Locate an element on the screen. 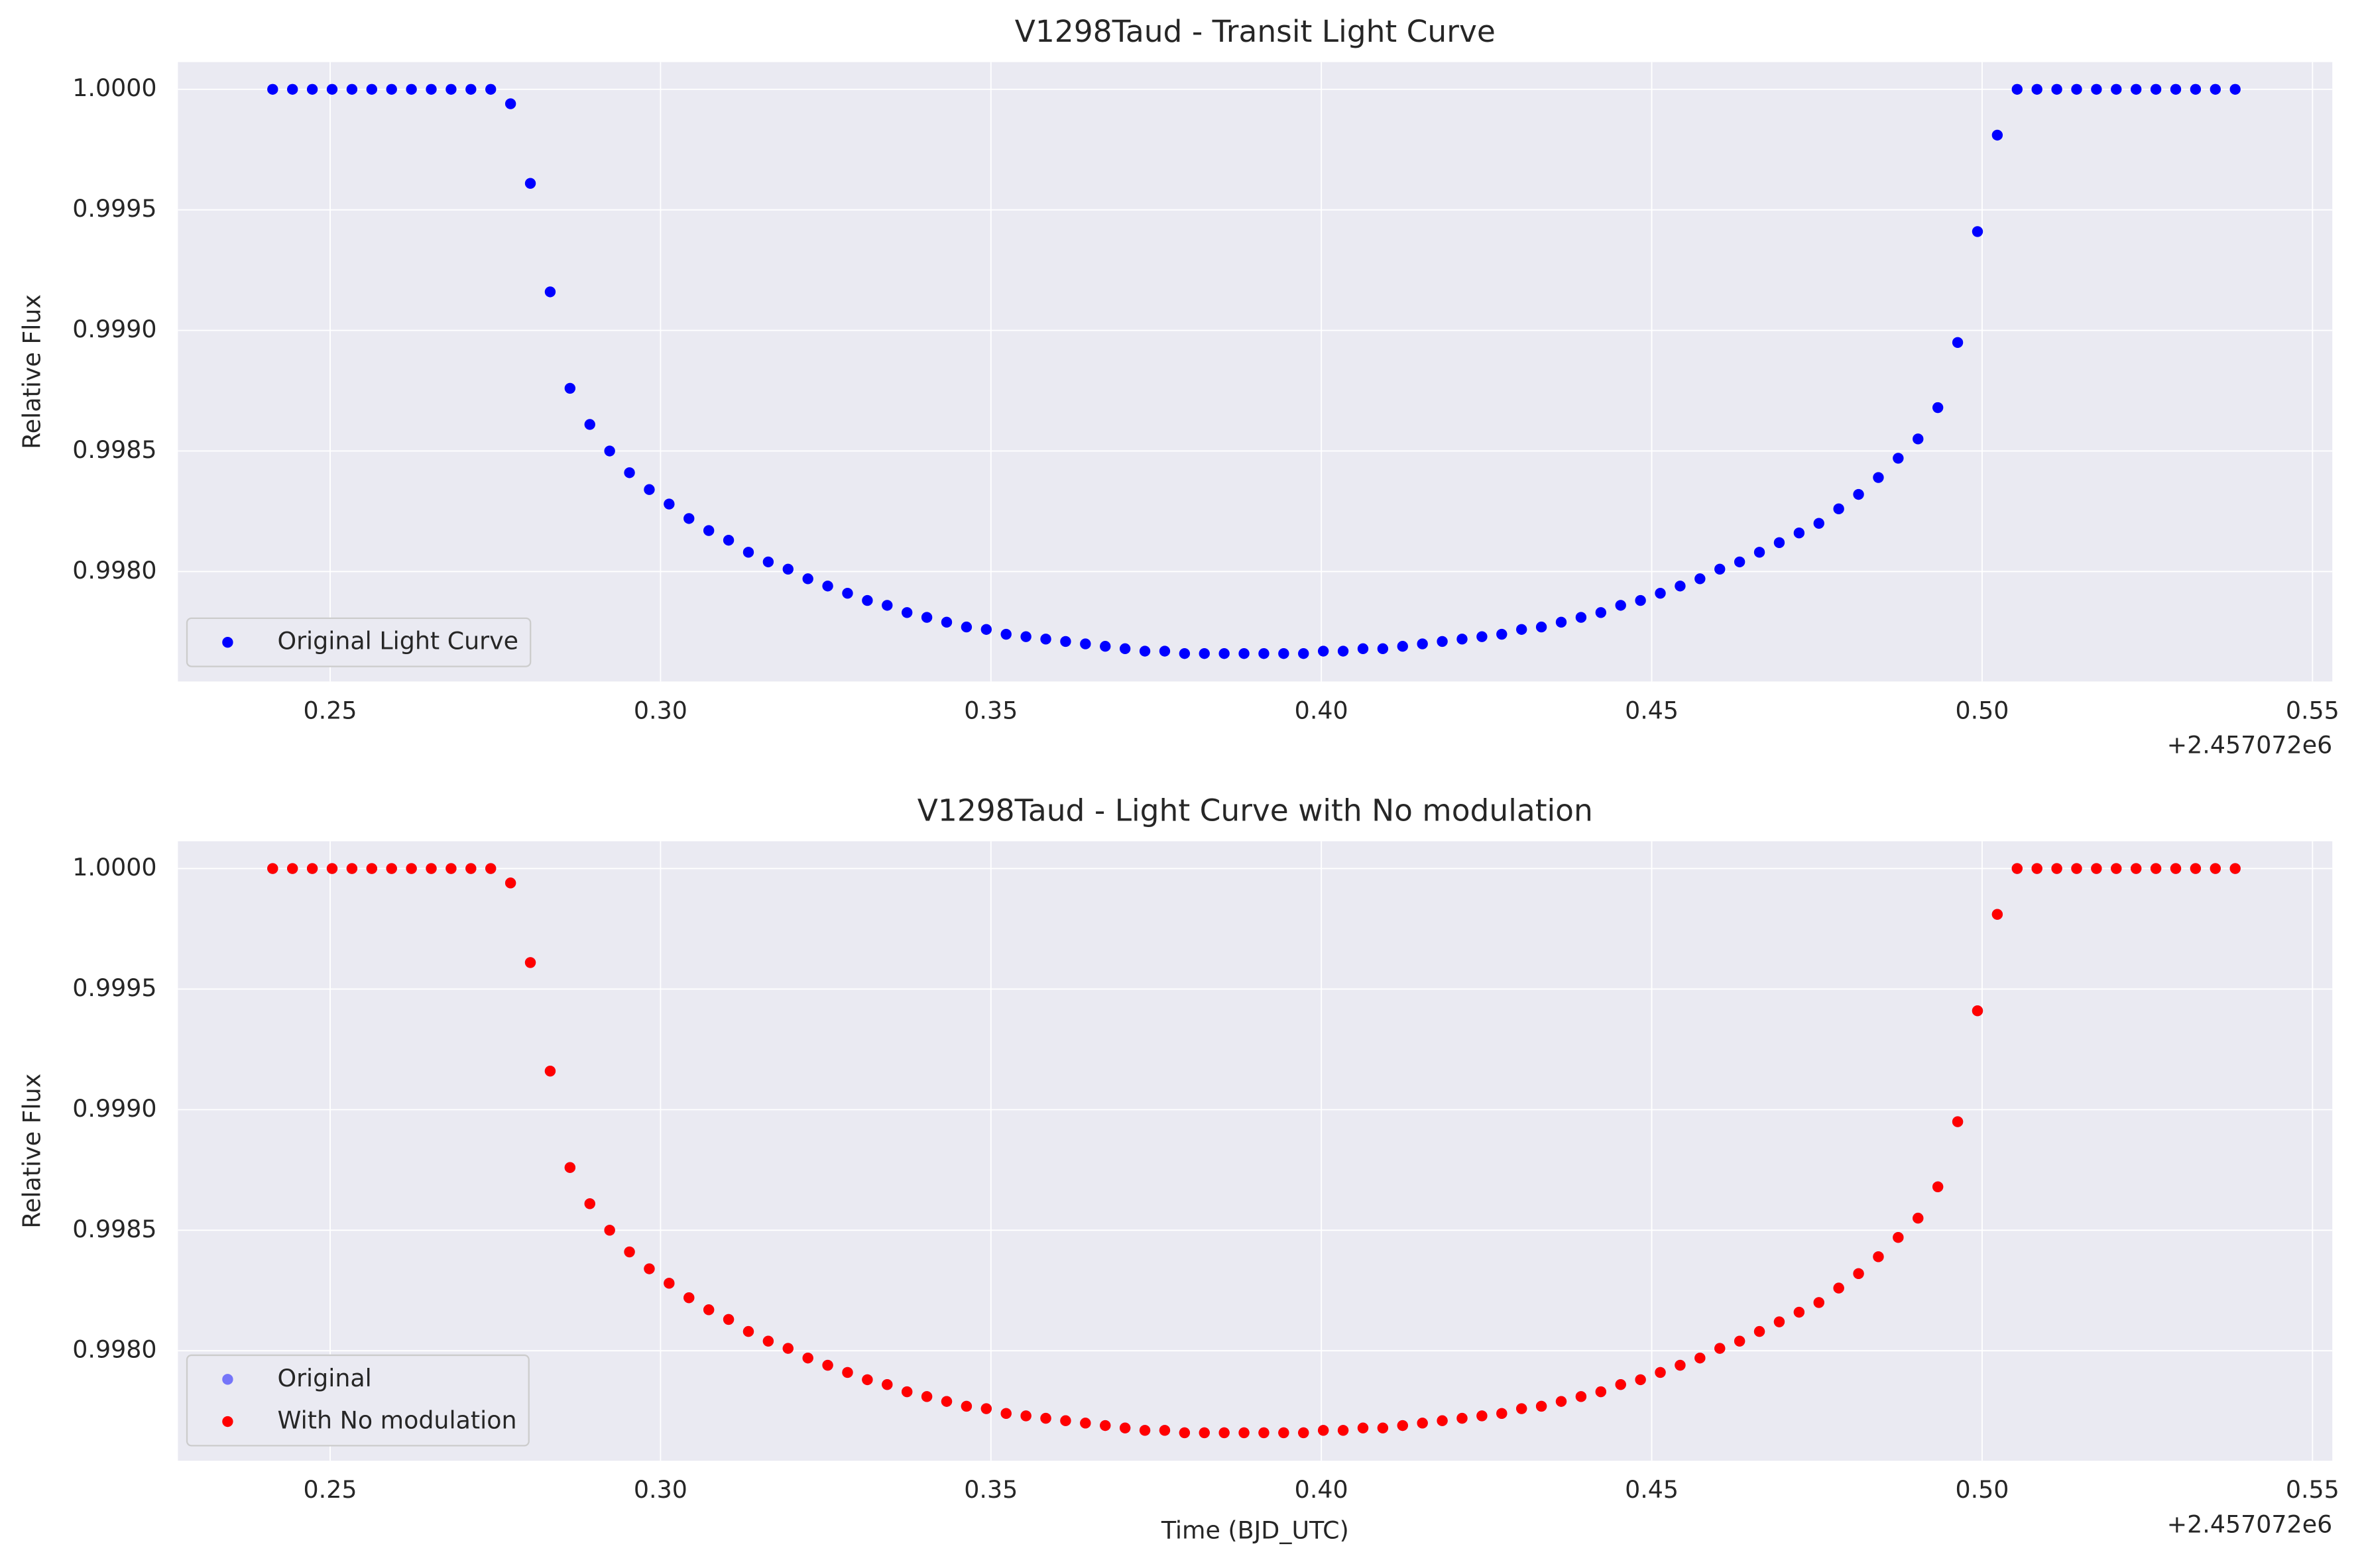 This screenshot has height=1568, width=2364. x-tick-label: 0.35 is located at coordinates (991, 710).